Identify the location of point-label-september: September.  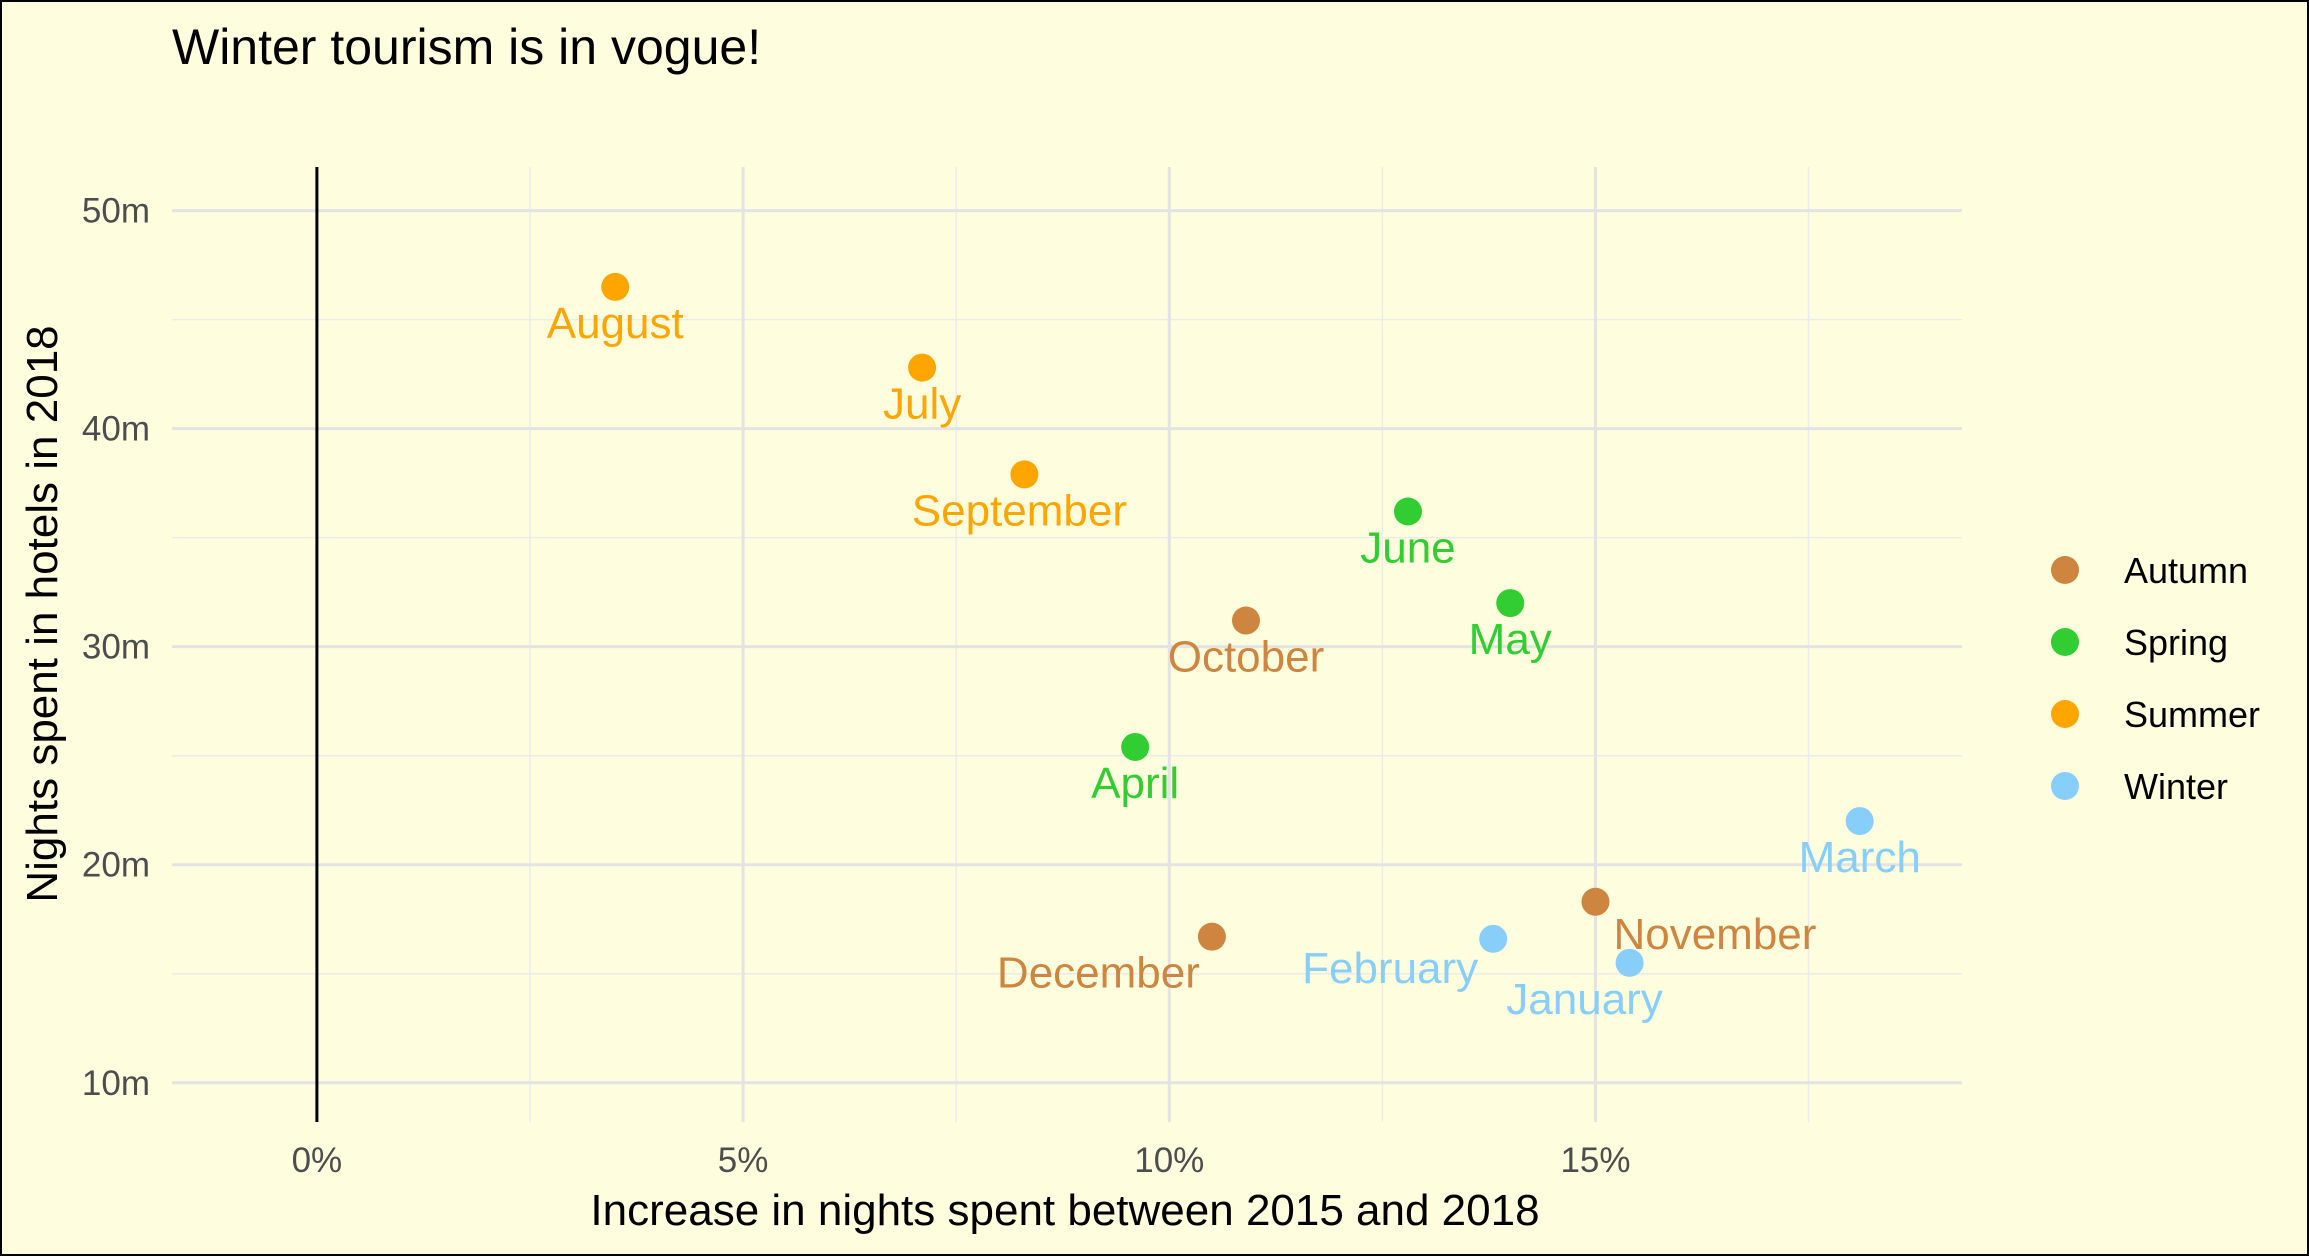
(1019, 510).